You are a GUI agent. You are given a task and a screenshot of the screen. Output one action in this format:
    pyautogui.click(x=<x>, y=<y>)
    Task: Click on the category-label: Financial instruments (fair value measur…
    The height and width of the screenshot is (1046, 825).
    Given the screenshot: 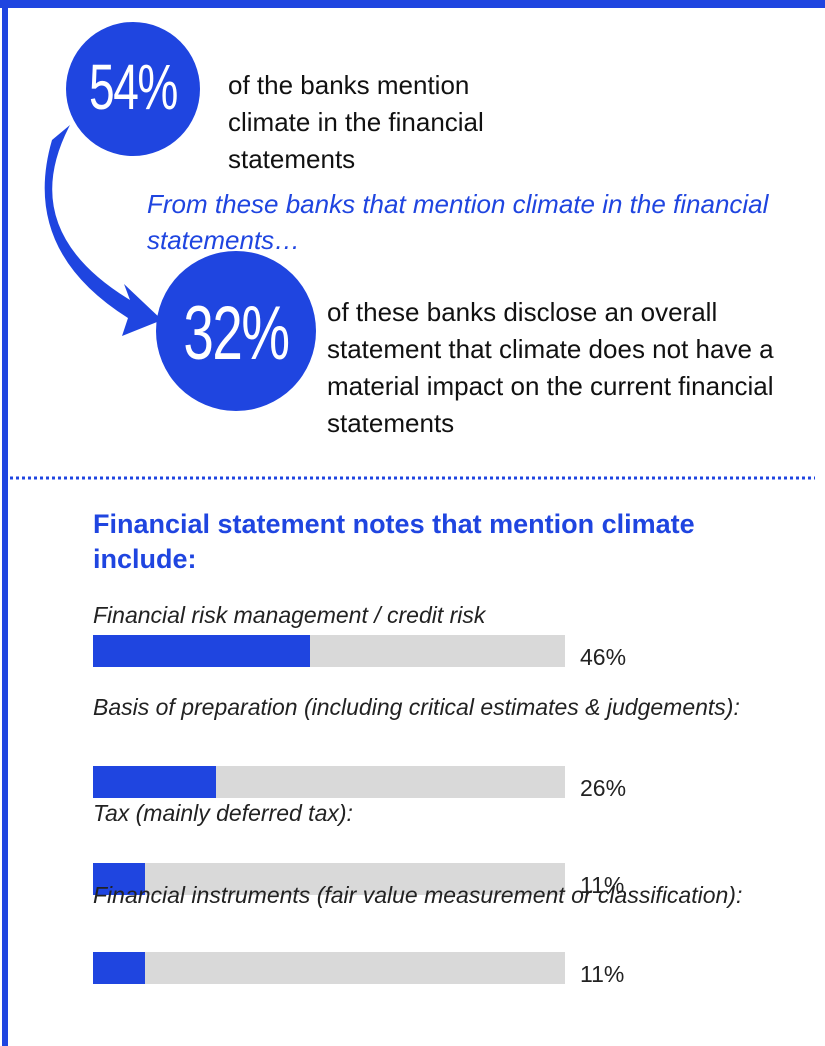 What is the action you would take?
    pyautogui.click(x=418, y=895)
    